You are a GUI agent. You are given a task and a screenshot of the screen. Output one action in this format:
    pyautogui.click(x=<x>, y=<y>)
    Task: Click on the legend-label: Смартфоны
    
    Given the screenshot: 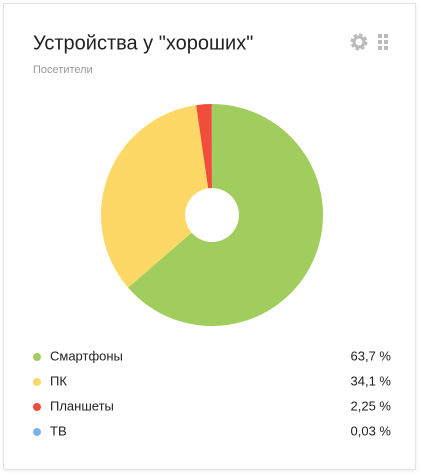 What is the action you would take?
    pyautogui.click(x=86, y=355)
    